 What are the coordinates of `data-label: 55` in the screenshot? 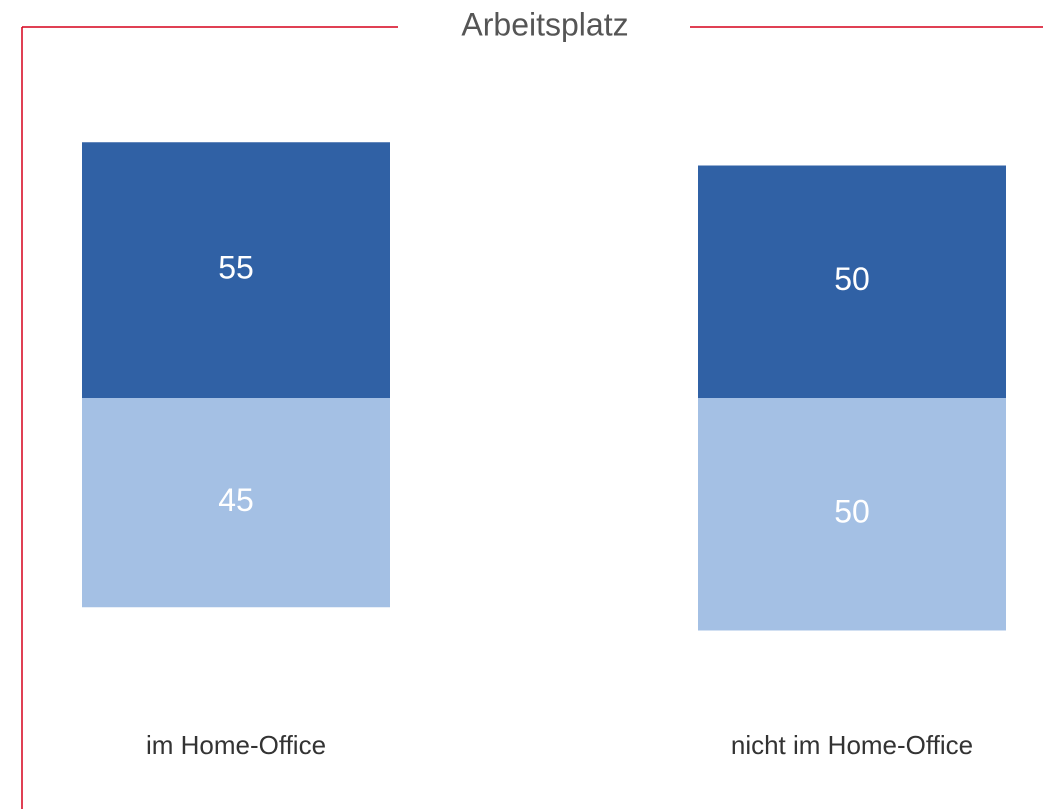 It's located at (236, 268).